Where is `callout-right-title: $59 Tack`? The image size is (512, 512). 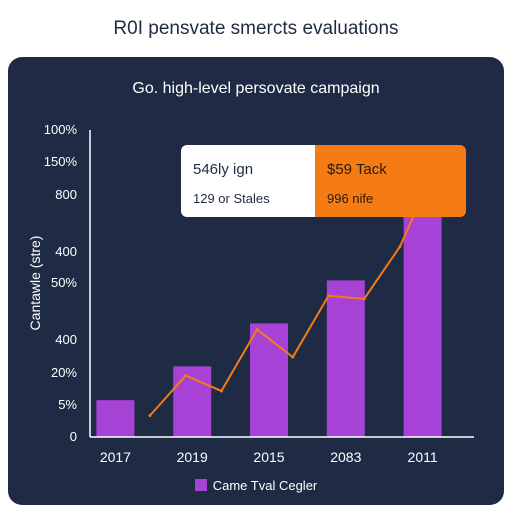
callout-right-title: $59 Tack is located at coordinates (357, 169).